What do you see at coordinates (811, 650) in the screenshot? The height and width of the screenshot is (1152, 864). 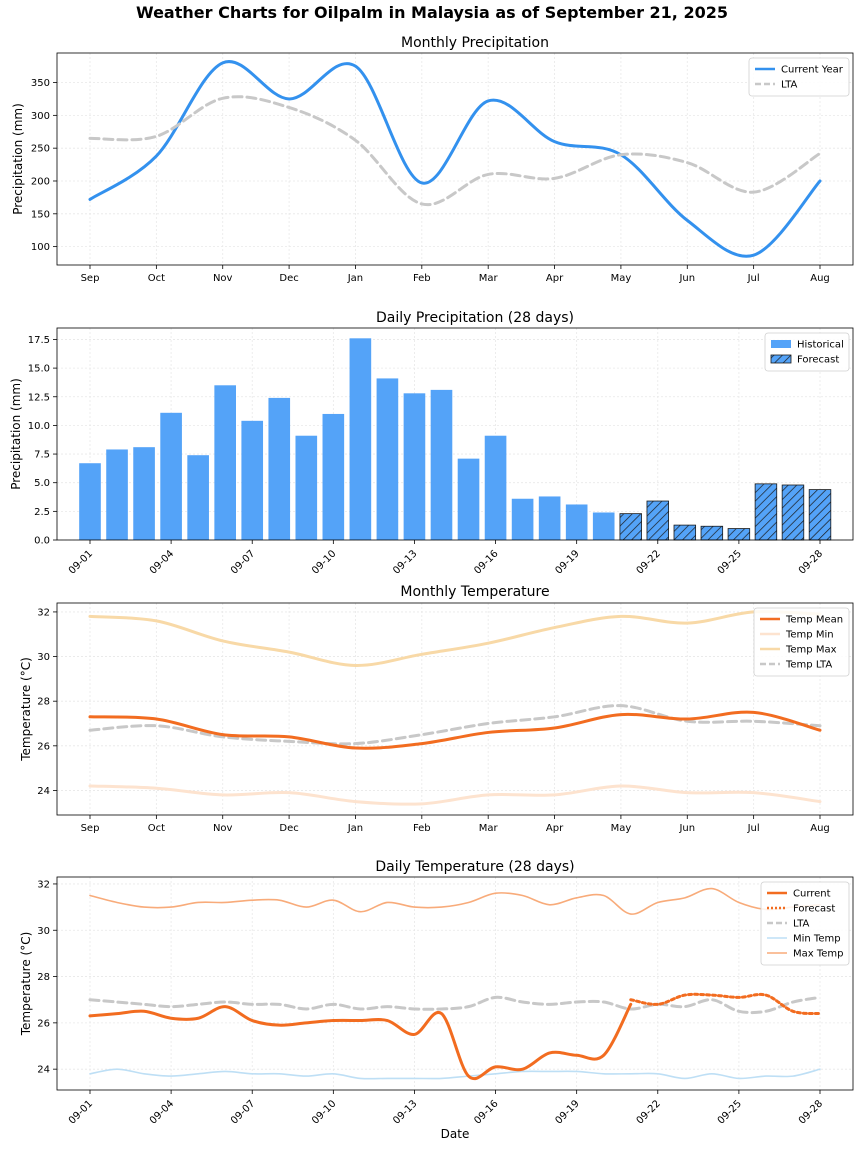 I see `legend-label: Temp Max` at bounding box center [811, 650].